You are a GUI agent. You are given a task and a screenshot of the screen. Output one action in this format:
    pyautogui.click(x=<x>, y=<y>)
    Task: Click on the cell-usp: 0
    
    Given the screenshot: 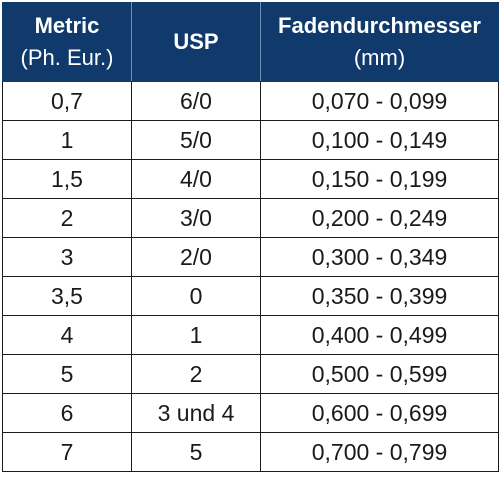 What is the action you would take?
    pyautogui.click(x=196, y=296)
    